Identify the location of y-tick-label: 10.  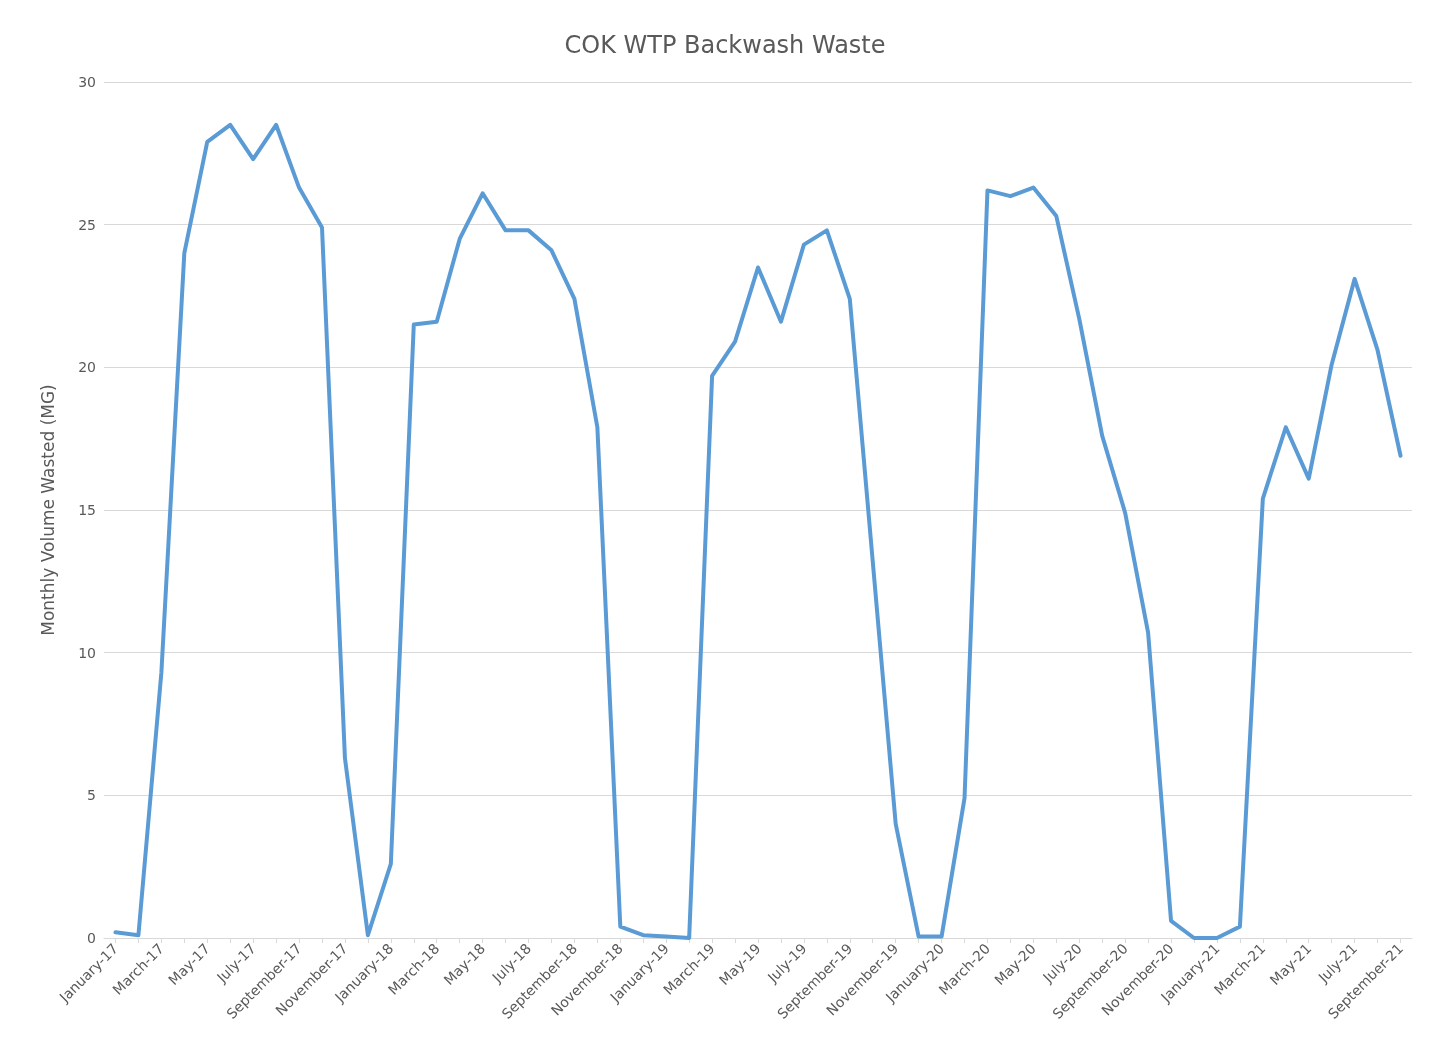
(87, 652).